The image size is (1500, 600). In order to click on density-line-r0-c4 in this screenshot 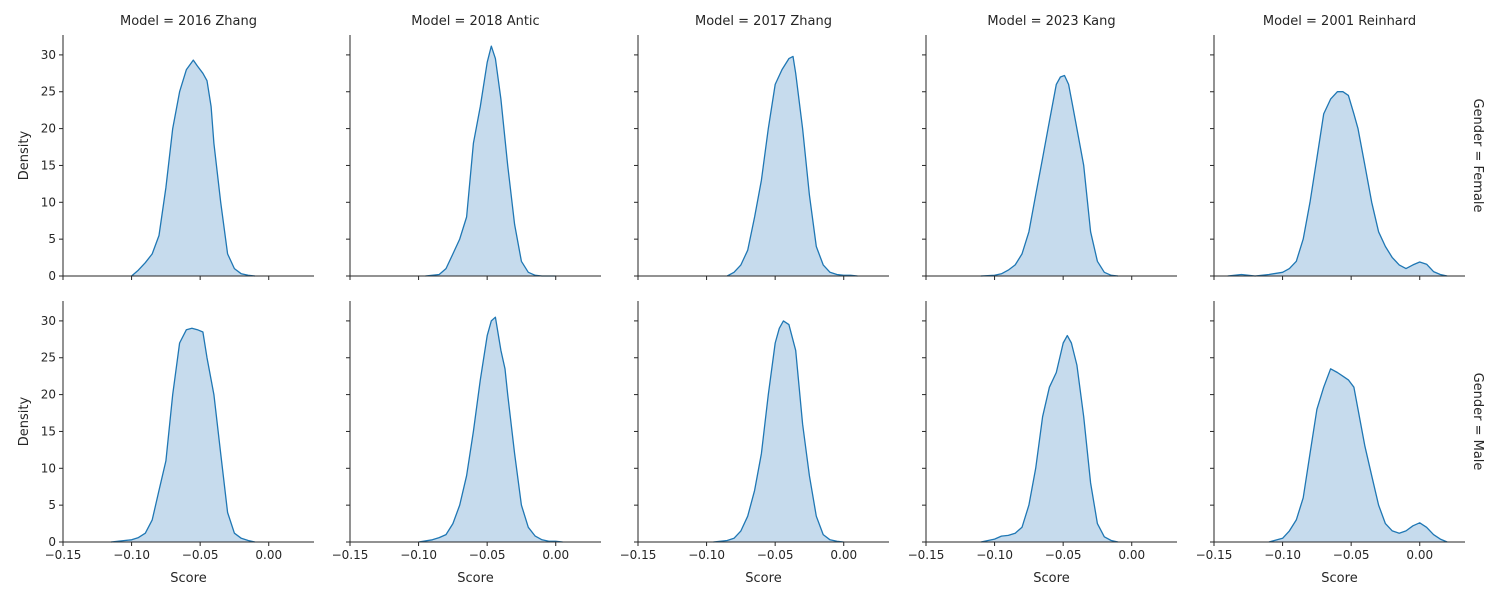, I will do `click(1337, 184)`.